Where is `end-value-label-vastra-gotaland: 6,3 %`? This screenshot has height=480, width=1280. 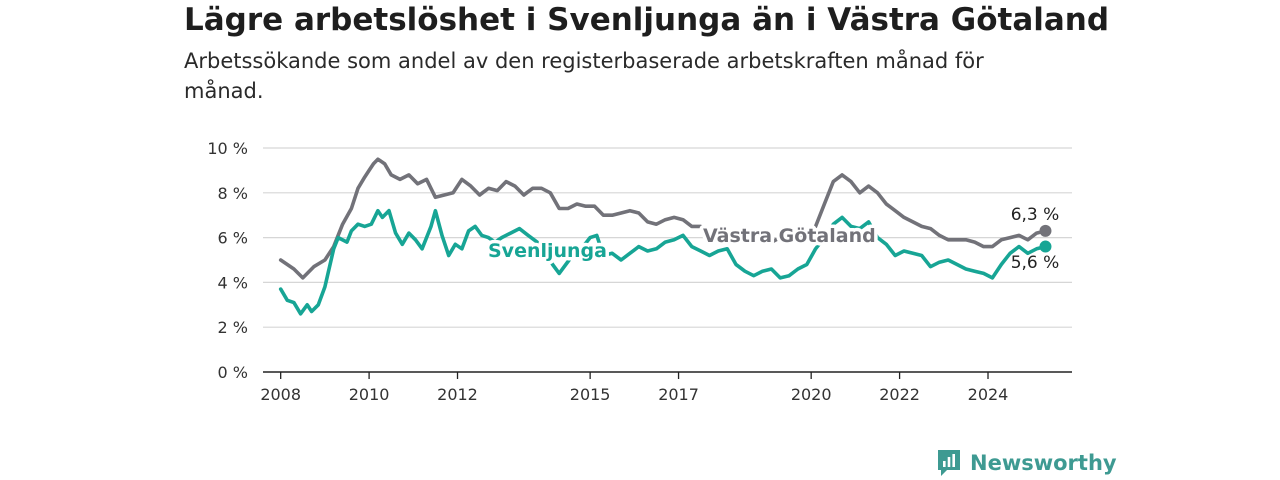
end-value-label-vastra-gotaland: 6,3 % is located at coordinates (1035, 215).